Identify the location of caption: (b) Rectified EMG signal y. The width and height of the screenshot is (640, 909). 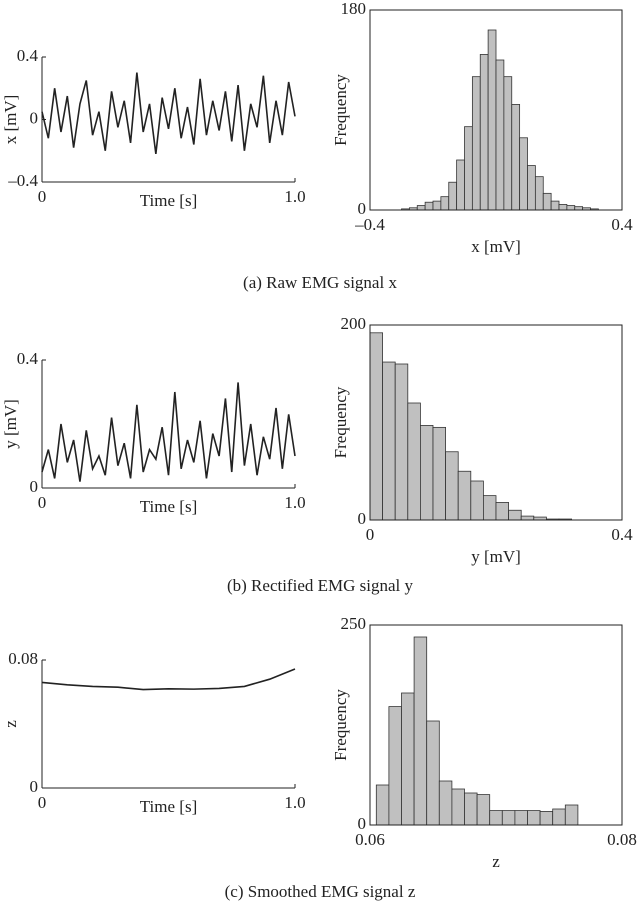
(320, 585).